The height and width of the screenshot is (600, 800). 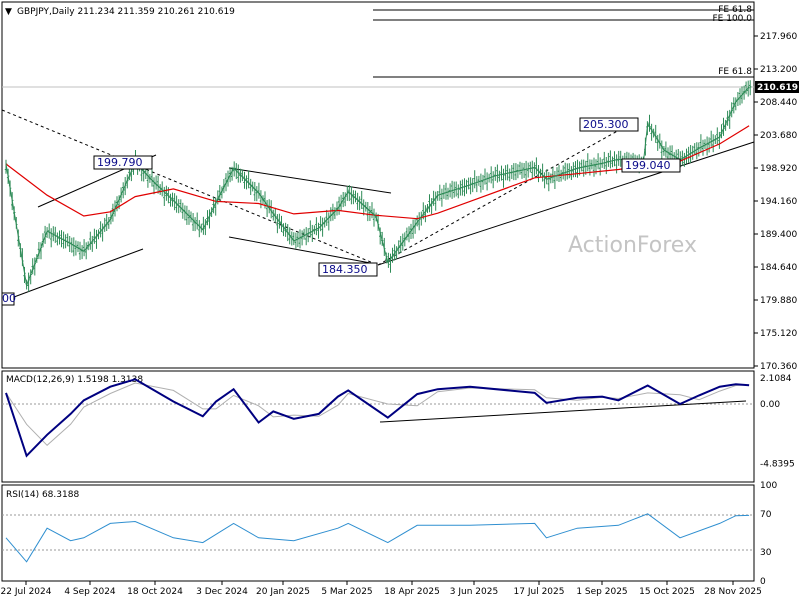 What do you see at coordinates (735, 10) in the screenshot?
I see `fib-label-top: FE 61.8` at bounding box center [735, 10].